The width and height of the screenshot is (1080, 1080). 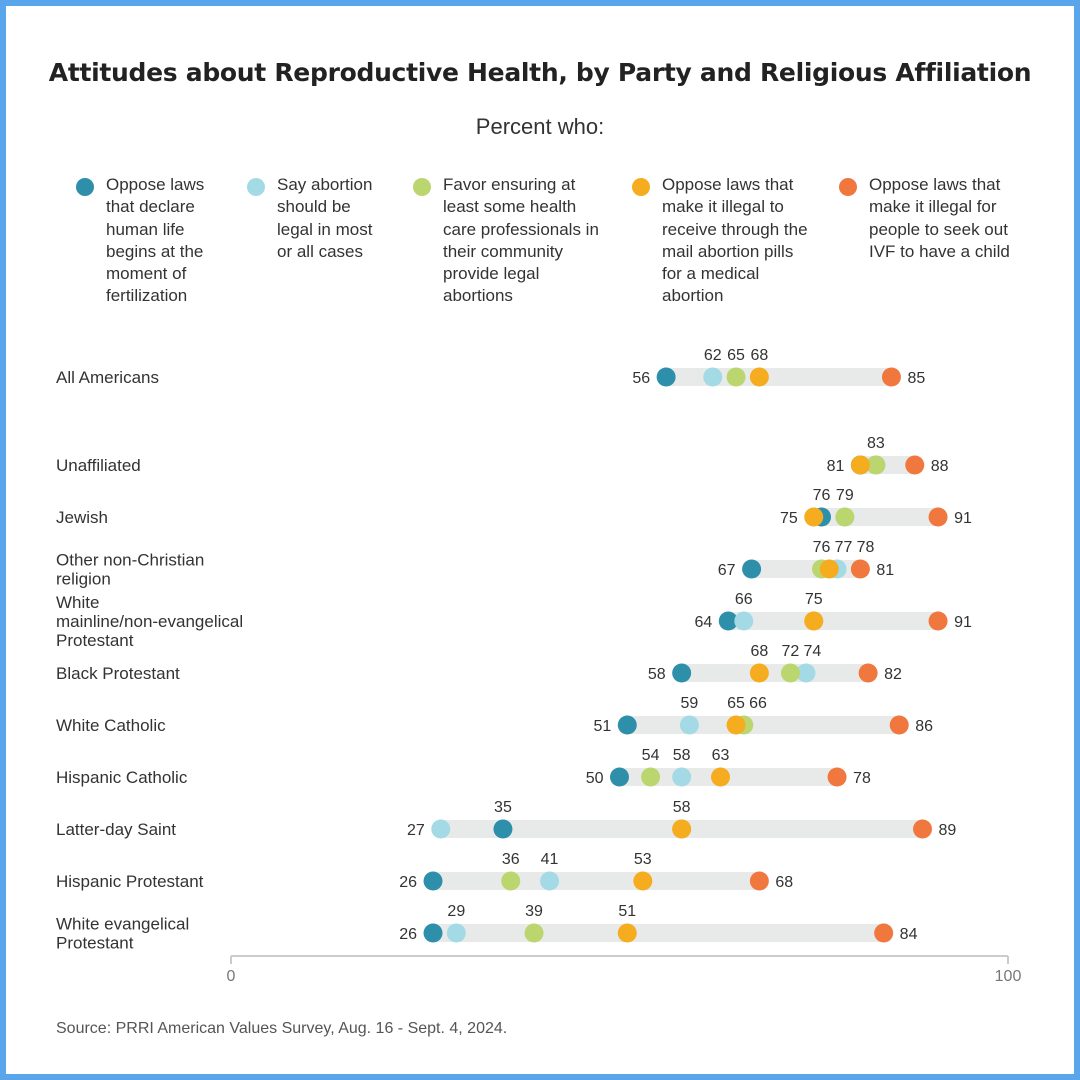 I want to click on value-label-legal-abortion-black-protestant: 74, so click(x=813, y=651).